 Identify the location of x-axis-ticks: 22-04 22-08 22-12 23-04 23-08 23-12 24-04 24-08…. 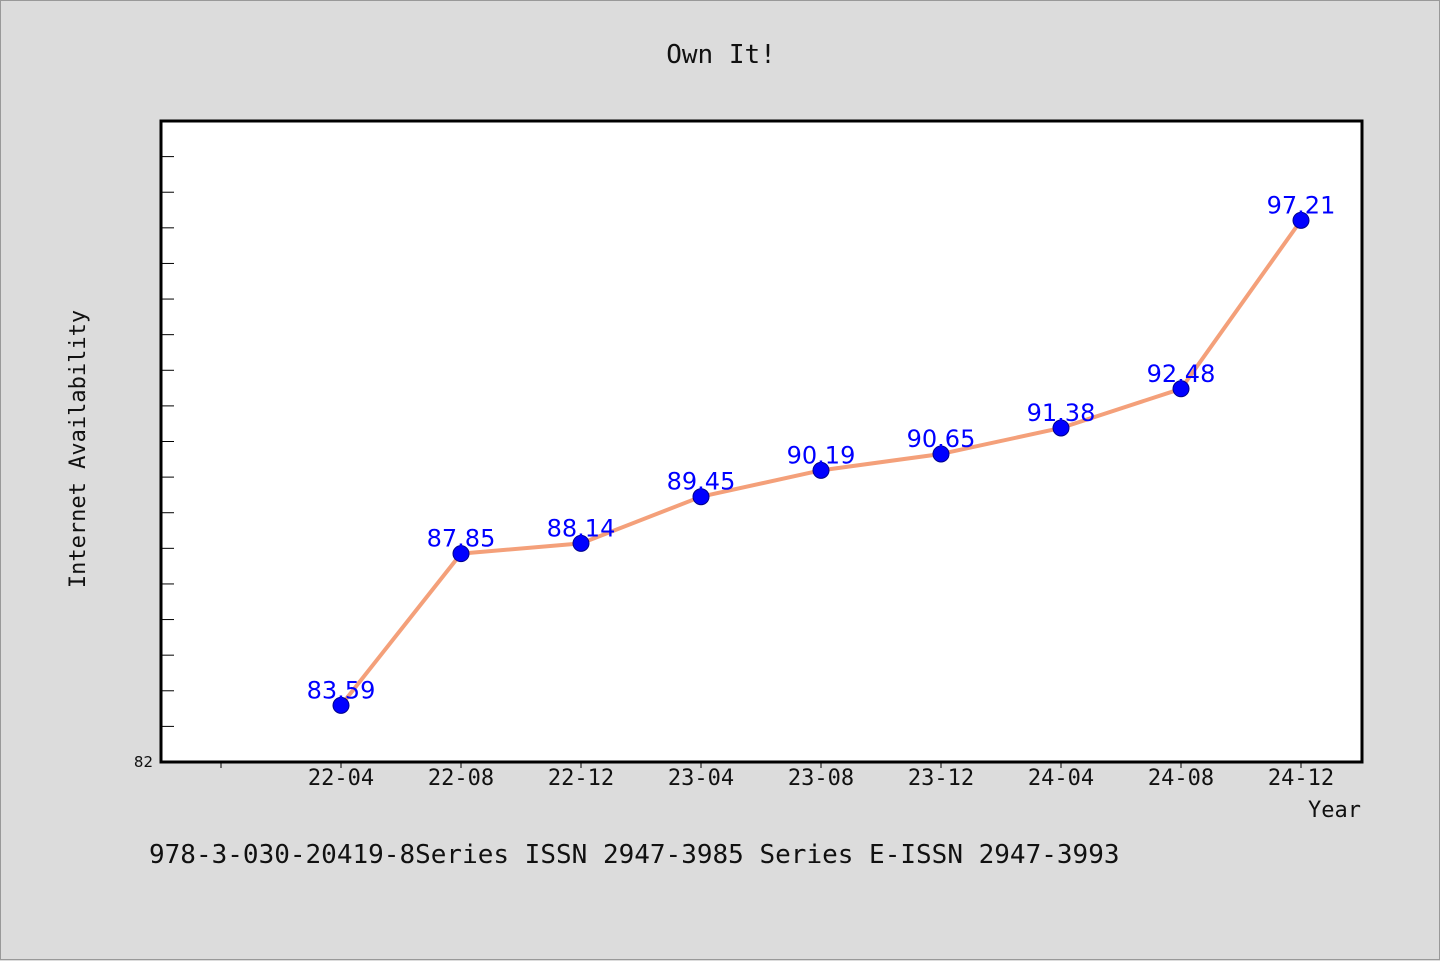
(777, 776).